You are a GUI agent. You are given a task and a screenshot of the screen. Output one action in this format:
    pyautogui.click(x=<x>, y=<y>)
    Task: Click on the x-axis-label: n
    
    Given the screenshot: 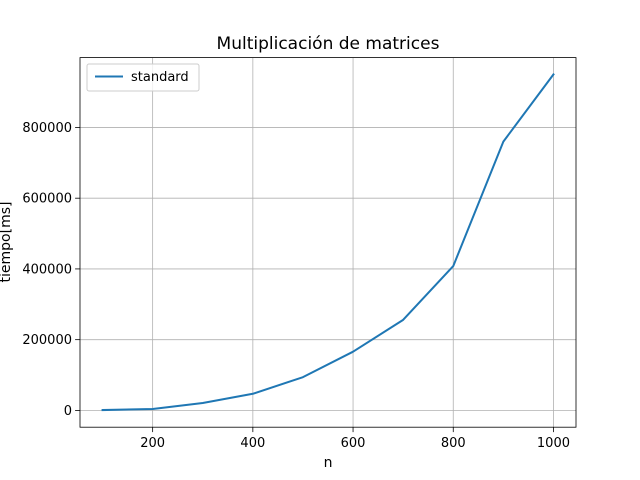 What is the action you would take?
    pyautogui.click(x=328, y=463)
    